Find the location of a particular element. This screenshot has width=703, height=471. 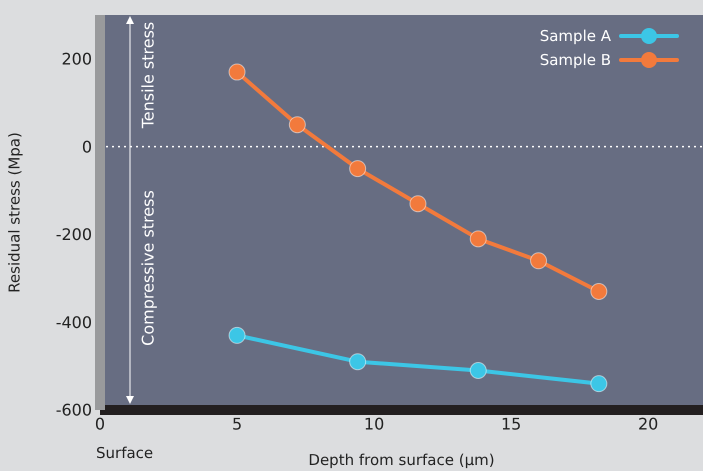

legend-label: Sample A is located at coordinates (575, 36).